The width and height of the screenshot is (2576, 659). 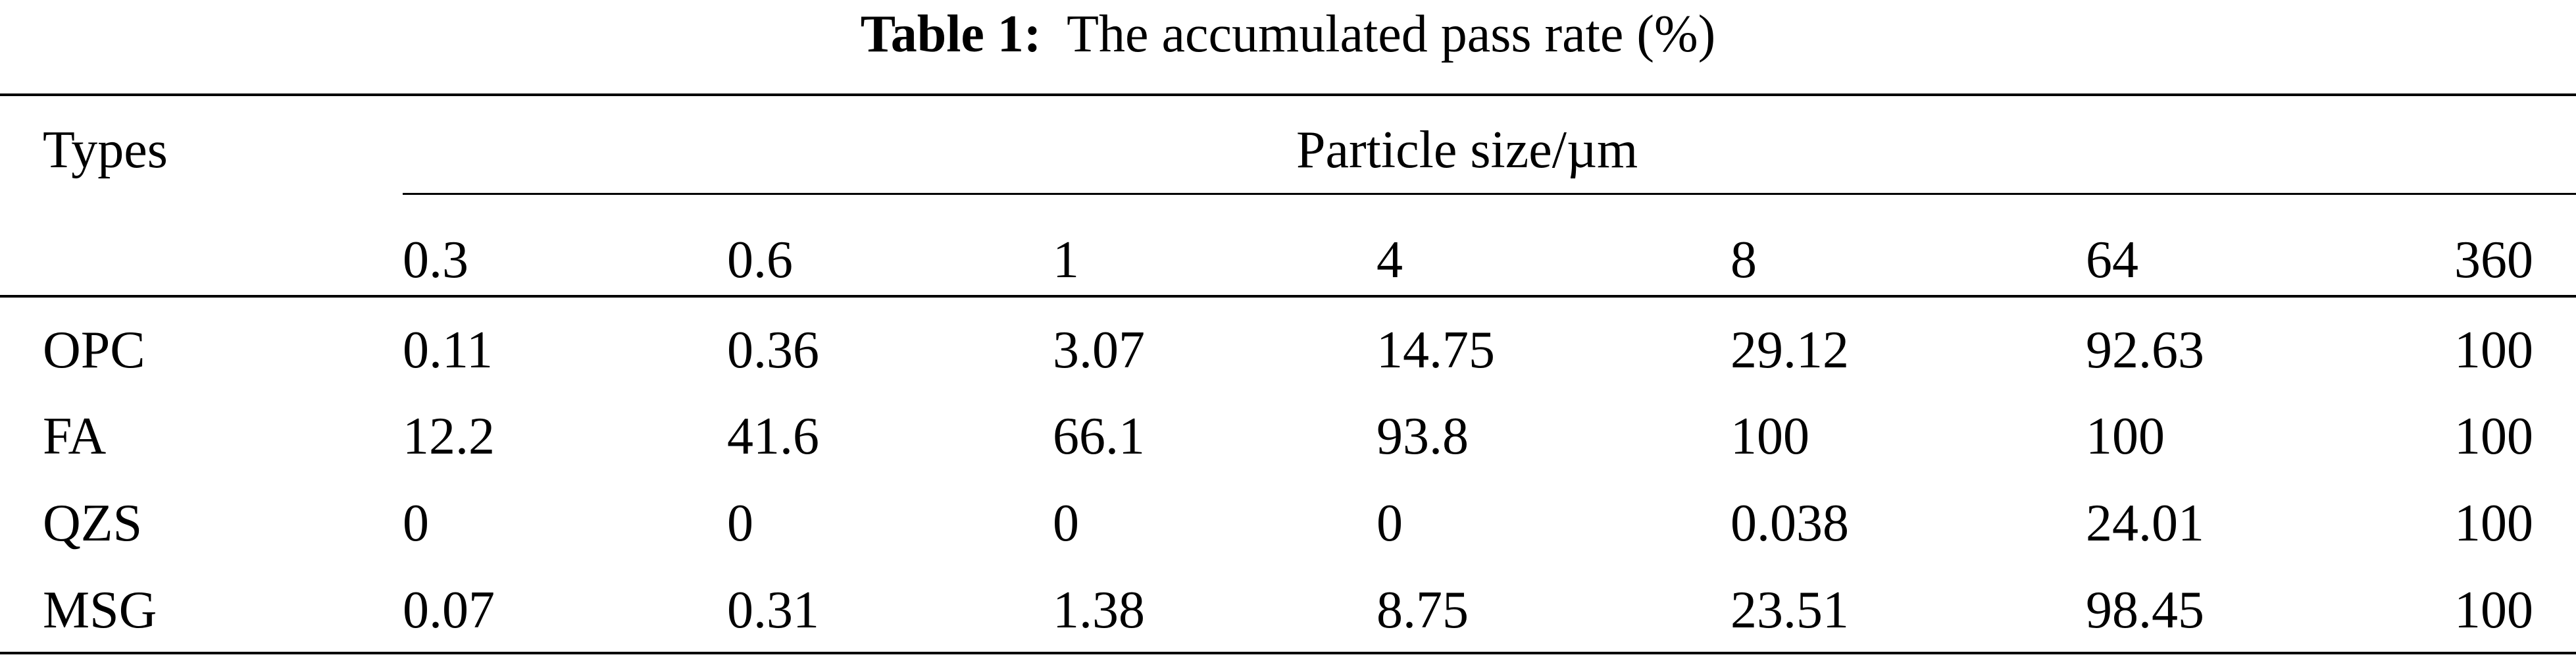 I want to click on column-header: 0.6, so click(x=760, y=260).